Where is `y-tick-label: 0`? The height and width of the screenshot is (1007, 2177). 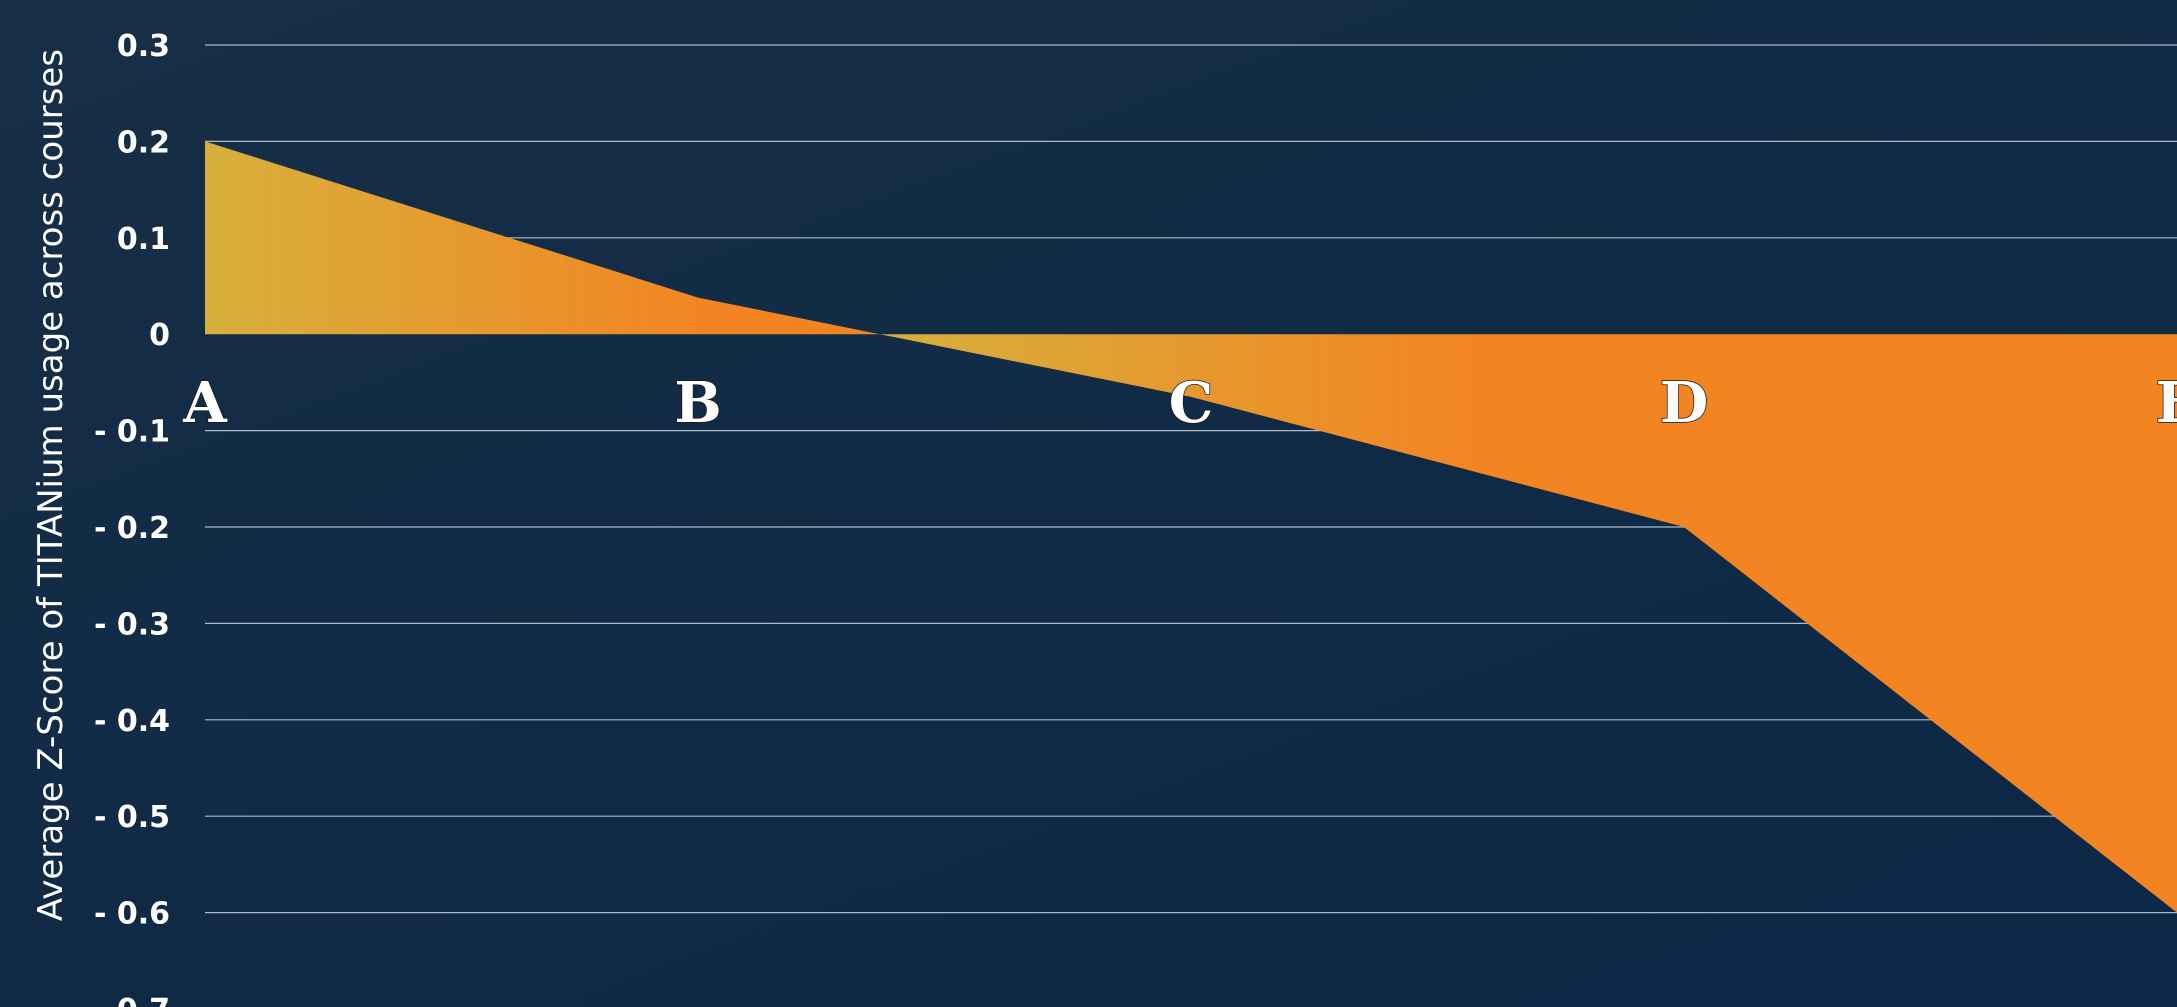
y-tick-label: 0 is located at coordinates (159, 335).